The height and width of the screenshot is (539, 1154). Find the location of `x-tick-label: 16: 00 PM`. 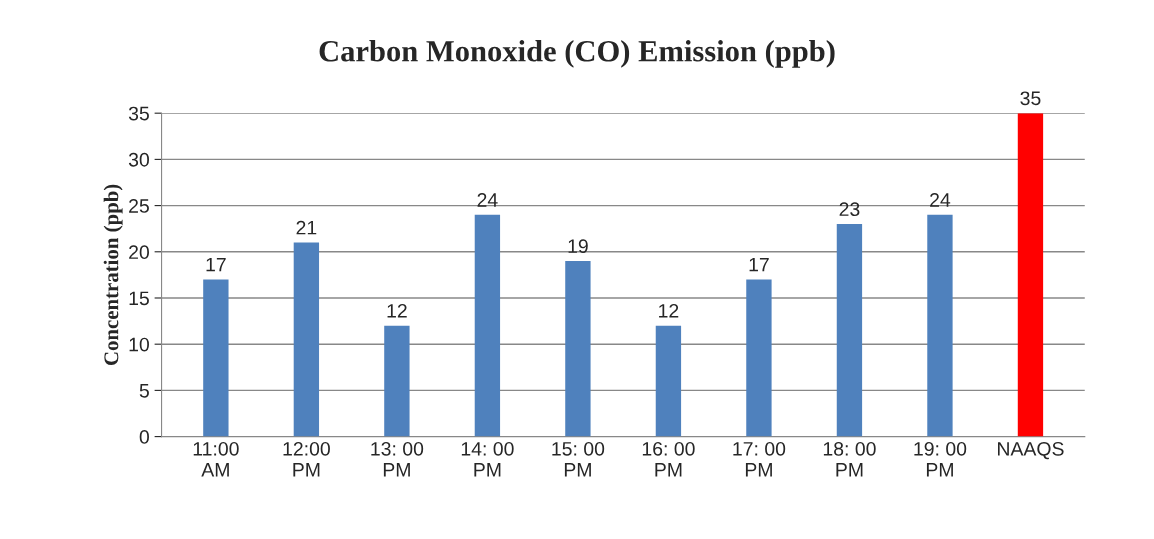

x-tick-label: 16: 00 PM is located at coordinates (668, 459).